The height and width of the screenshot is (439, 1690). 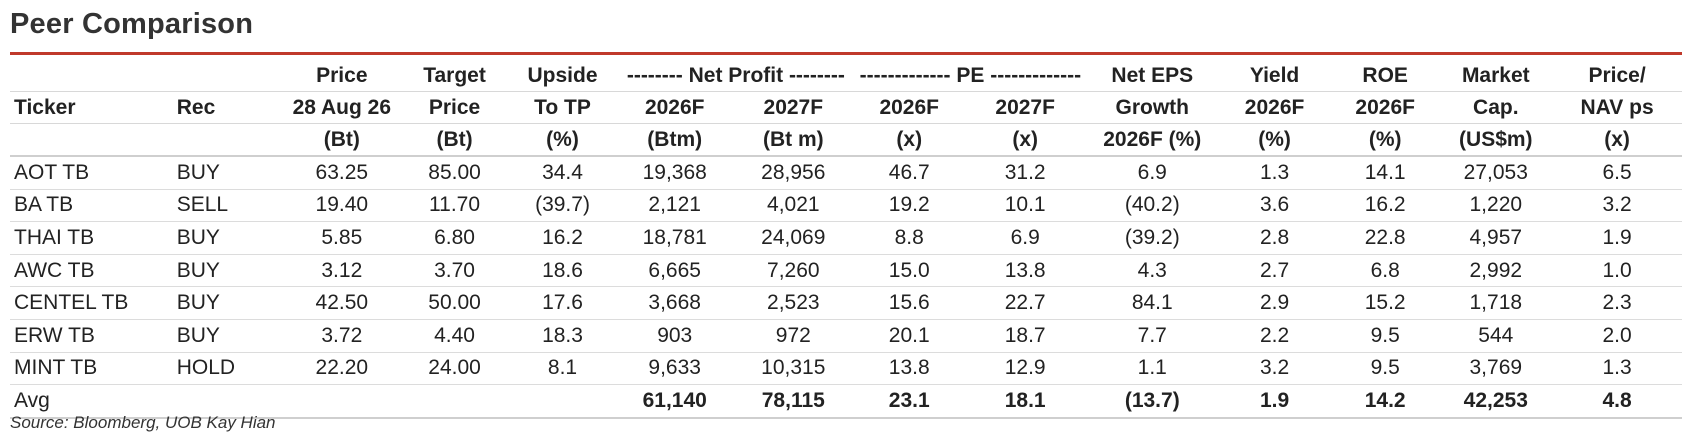 I want to click on table-cell: 2.2, so click(x=1274, y=336).